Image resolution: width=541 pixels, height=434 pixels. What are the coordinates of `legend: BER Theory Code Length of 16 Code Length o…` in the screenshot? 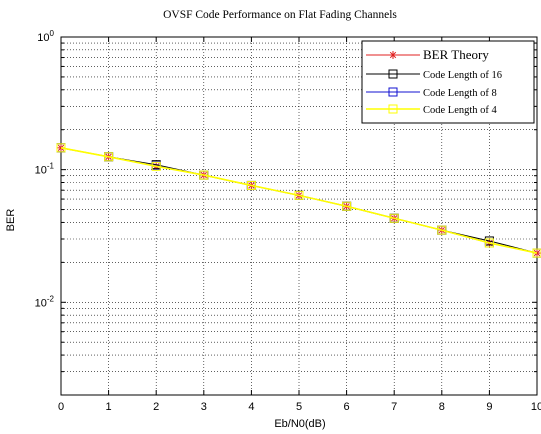 It's located at (448, 82).